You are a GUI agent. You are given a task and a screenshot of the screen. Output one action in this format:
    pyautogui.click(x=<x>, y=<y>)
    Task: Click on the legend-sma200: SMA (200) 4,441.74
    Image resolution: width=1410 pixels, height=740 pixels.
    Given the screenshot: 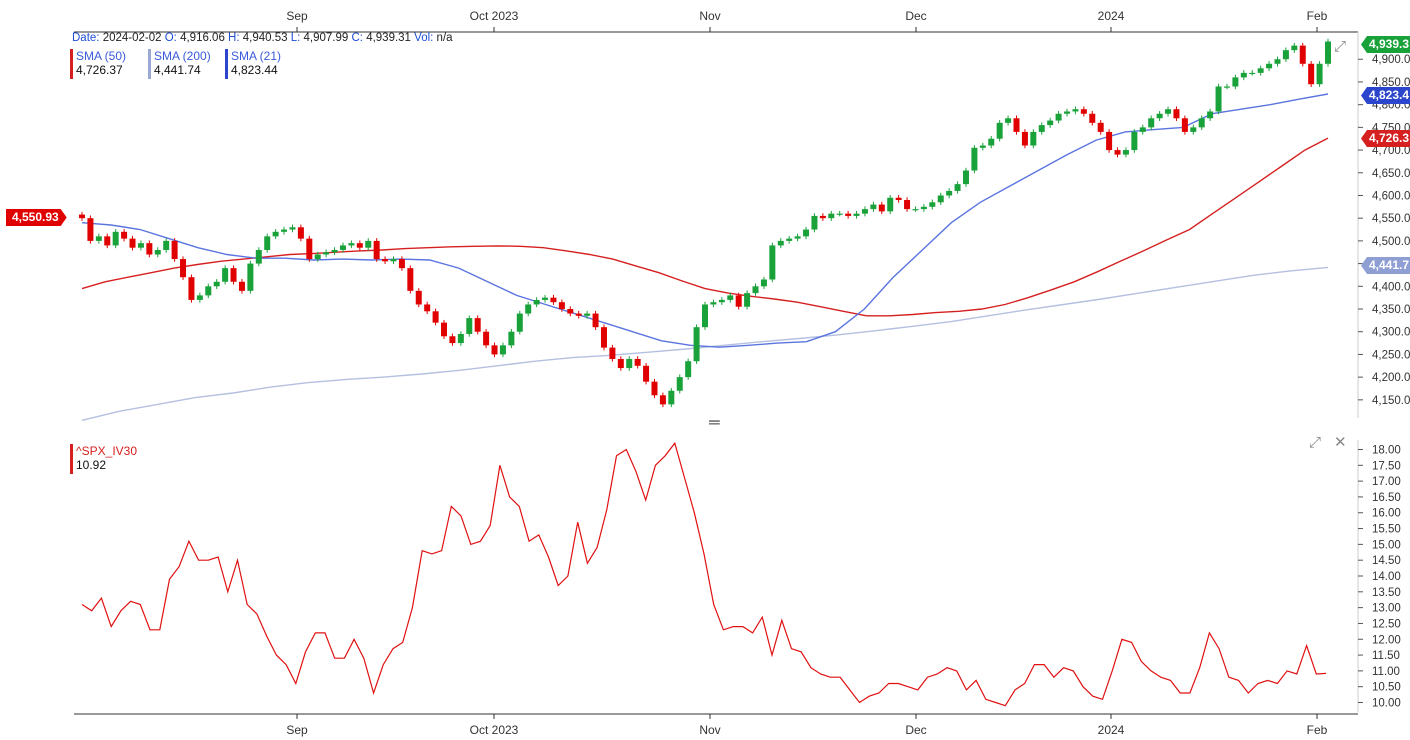 What is the action you would take?
    pyautogui.click(x=179, y=64)
    